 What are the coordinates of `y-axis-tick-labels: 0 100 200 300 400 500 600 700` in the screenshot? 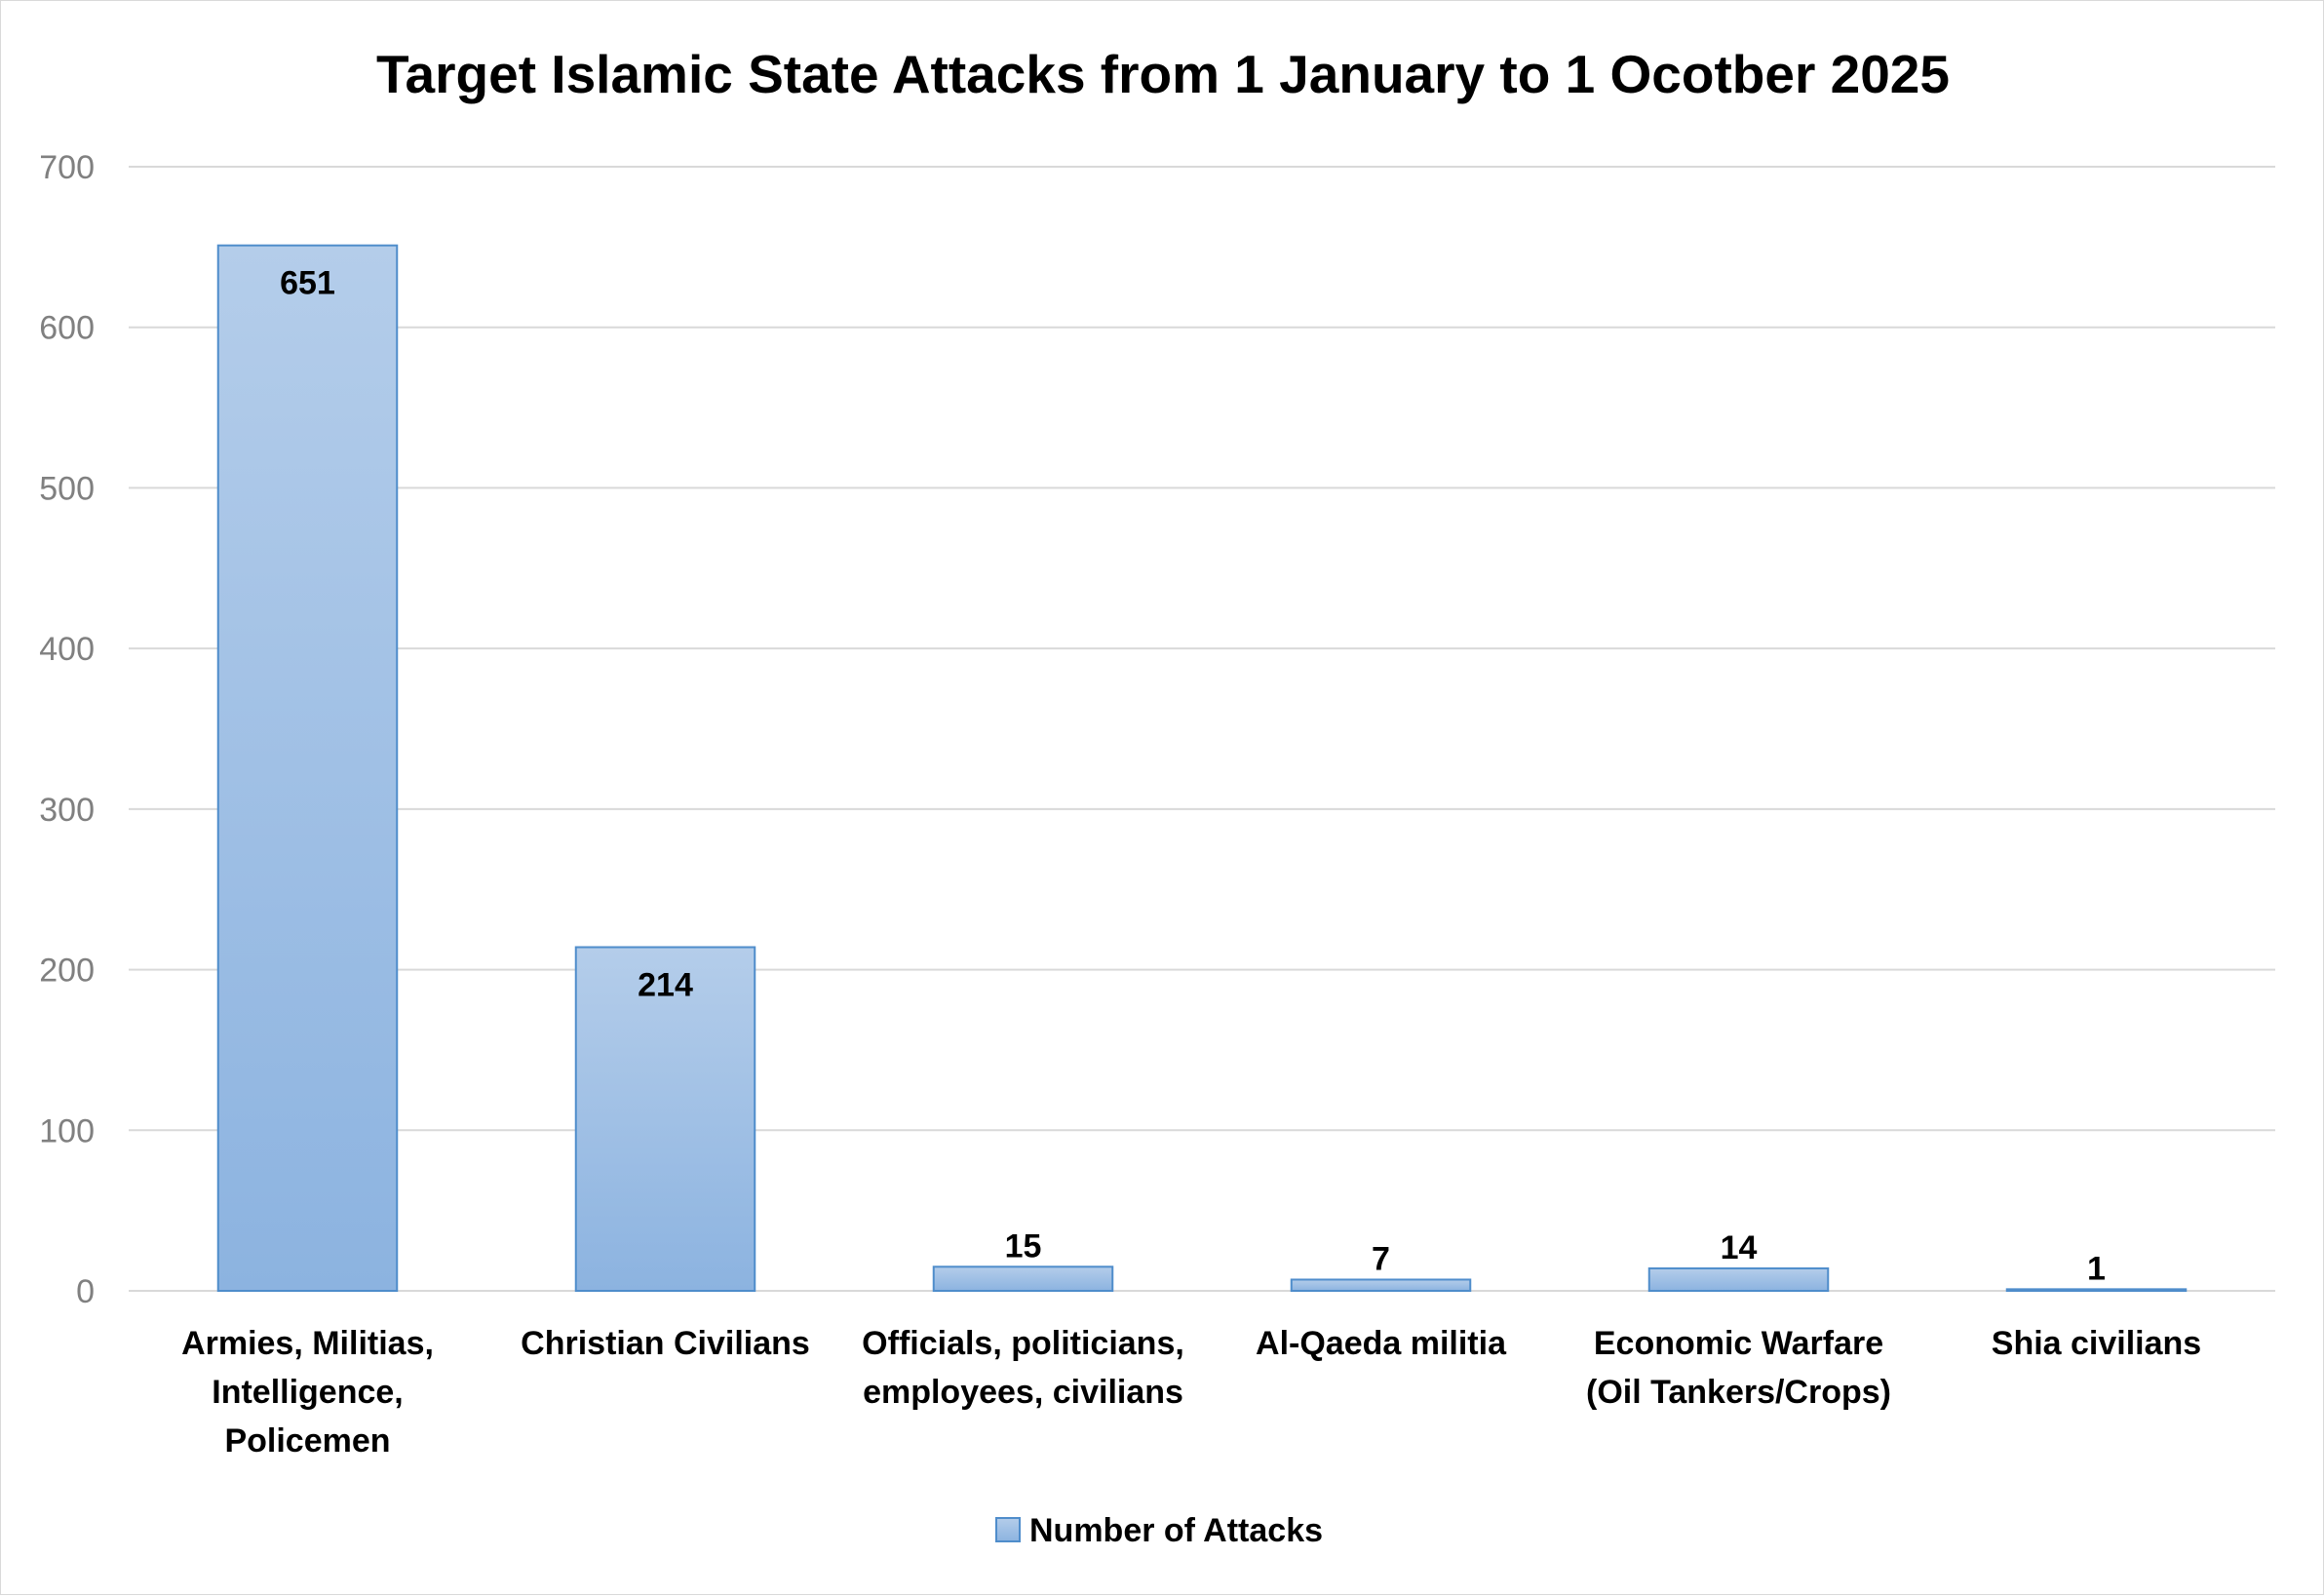 It's located at (67, 729).